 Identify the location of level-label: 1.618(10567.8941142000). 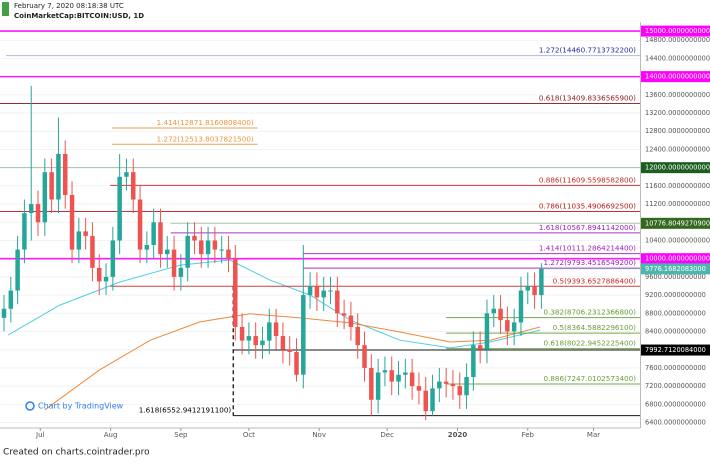
(587, 227).